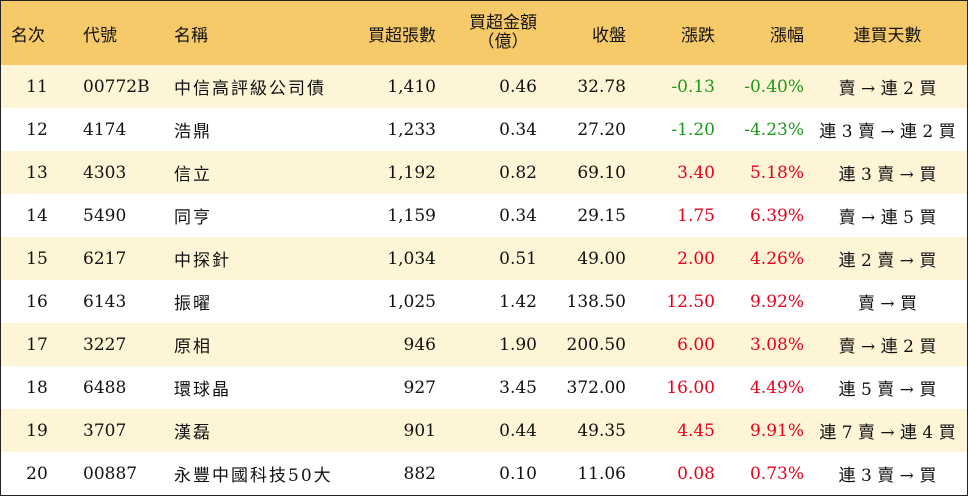 This screenshot has width=968, height=496. Describe the element at coordinates (601, 430) in the screenshot. I see `close-cell: 49.35` at that location.